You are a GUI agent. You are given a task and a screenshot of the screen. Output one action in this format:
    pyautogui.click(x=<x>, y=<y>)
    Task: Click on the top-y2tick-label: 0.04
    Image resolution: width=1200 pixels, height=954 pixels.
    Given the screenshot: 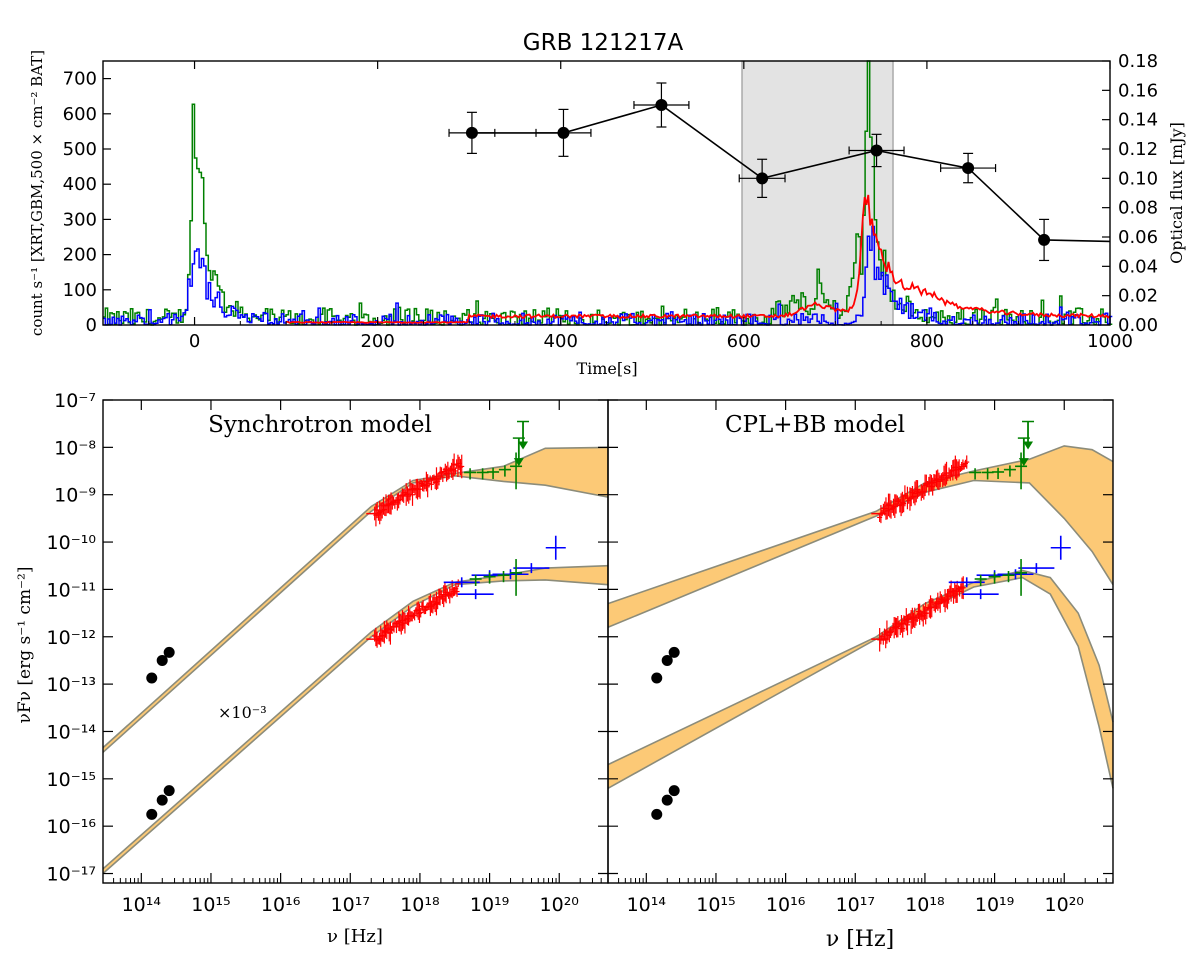 What is the action you would take?
    pyautogui.click(x=1138, y=266)
    